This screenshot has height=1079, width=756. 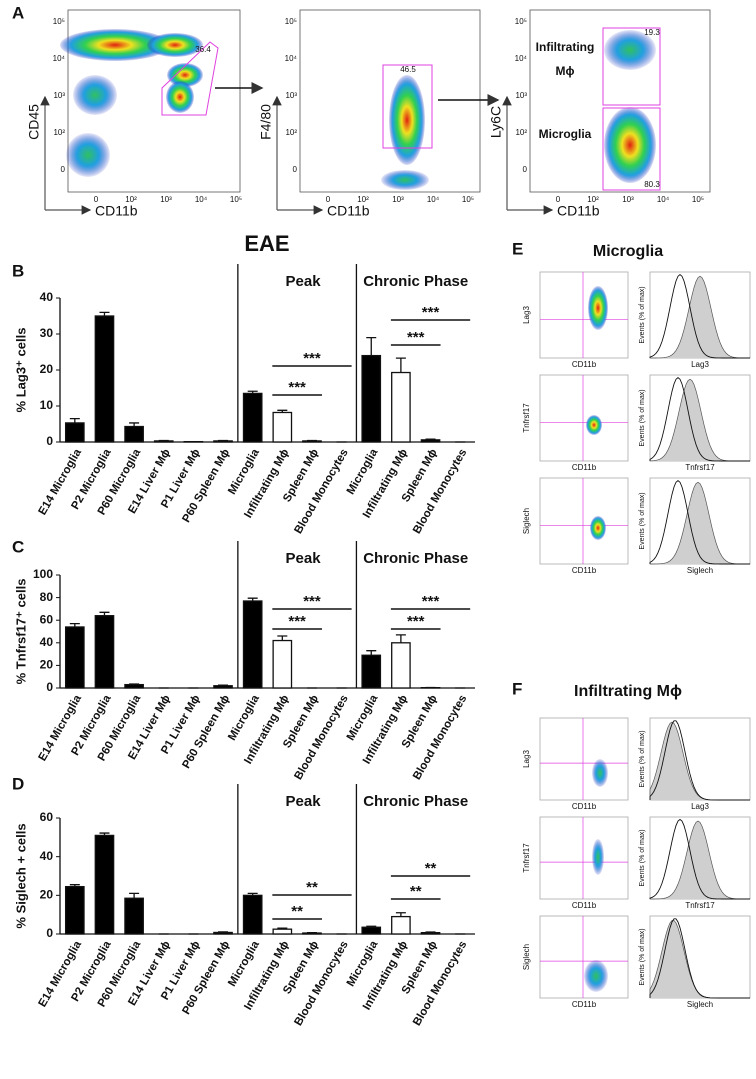 What do you see at coordinates (565, 47) in the screenshot?
I see `population-label: Infiltrating` at bounding box center [565, 47].